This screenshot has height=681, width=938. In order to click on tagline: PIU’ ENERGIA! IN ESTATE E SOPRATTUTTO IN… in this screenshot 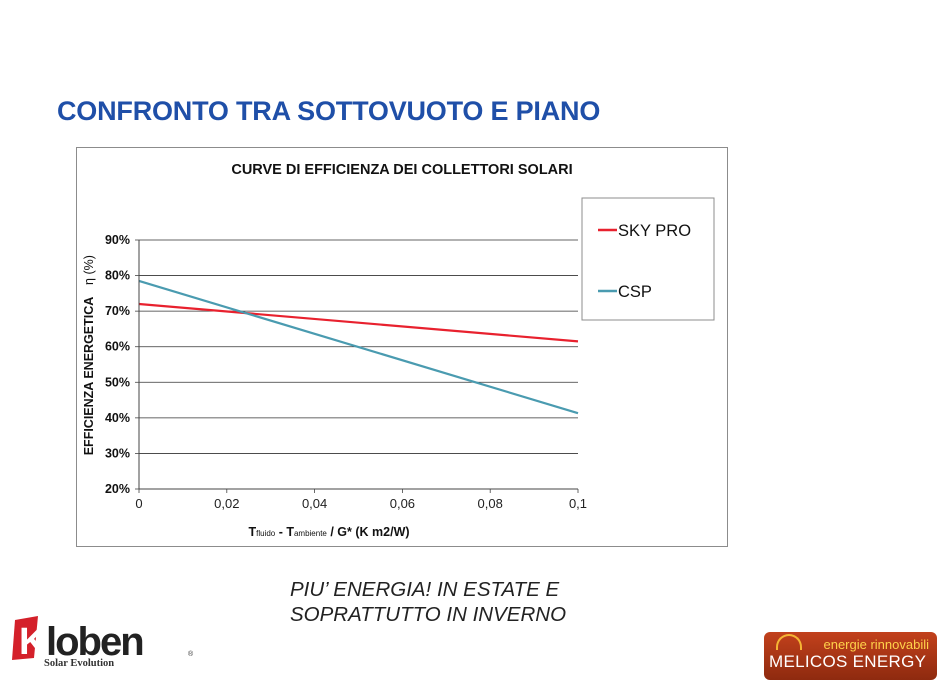, I will do `click(428, 602)`.